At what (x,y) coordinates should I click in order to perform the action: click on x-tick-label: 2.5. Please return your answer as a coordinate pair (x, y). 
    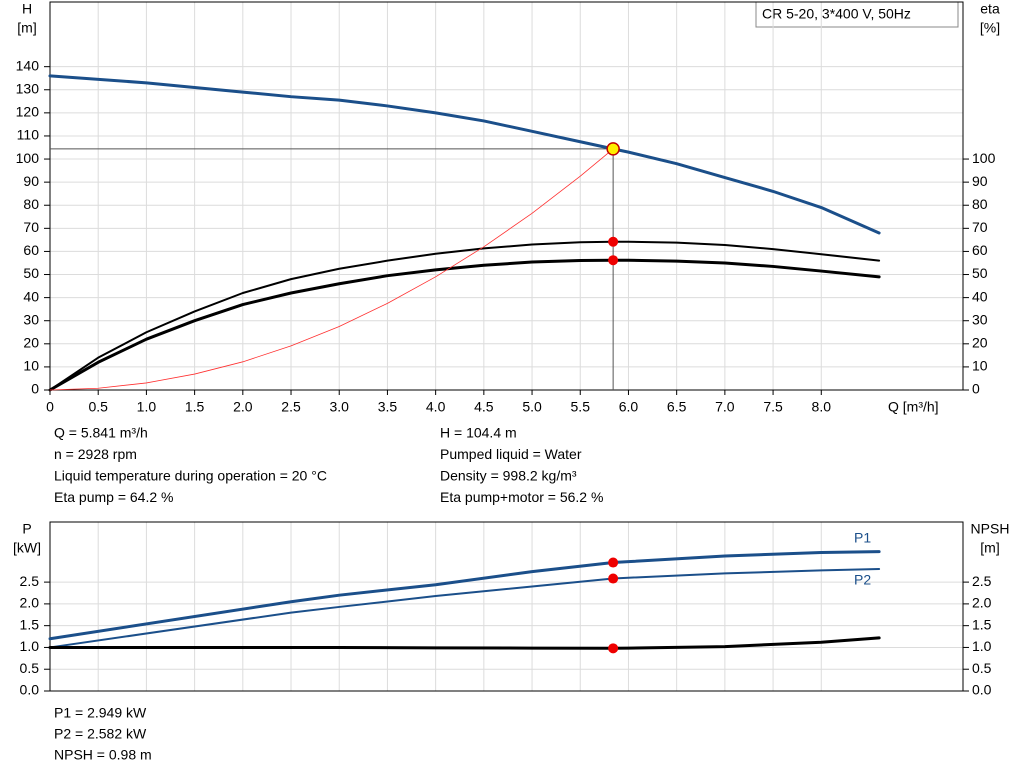
    Looking at the image, I should click on (291, 407).